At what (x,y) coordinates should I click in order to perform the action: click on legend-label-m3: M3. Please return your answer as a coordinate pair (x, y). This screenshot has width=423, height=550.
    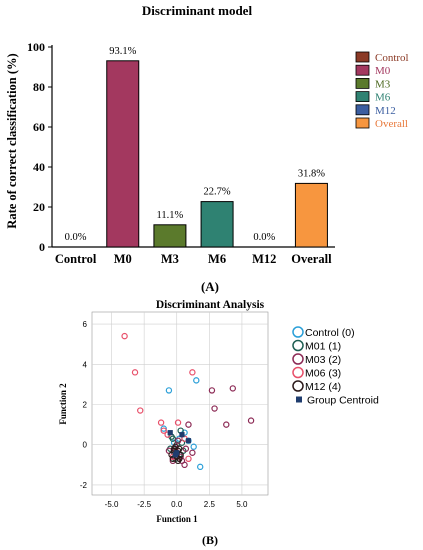
    Looking at the image, I should click on (383, 84).